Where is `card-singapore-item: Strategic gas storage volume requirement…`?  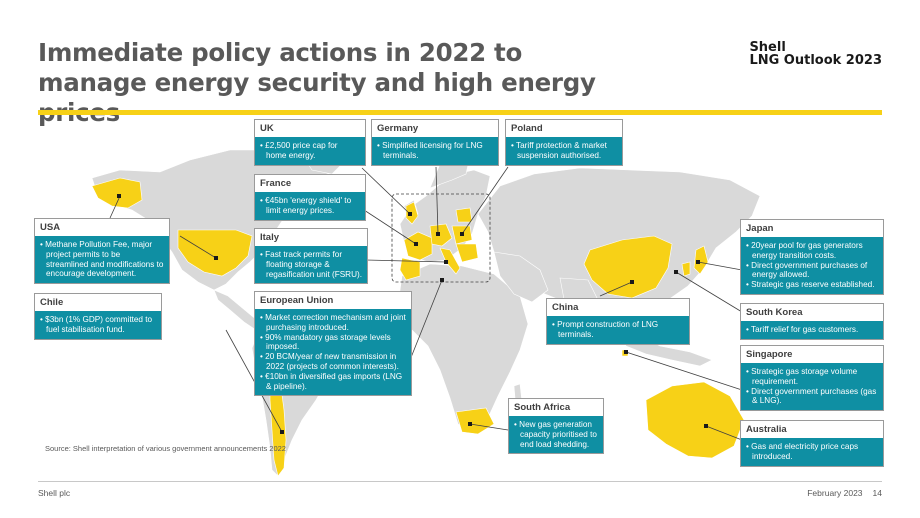 card-singapore-item: Strategic gas storage volume requirement… is located at coordinates (812, 377).